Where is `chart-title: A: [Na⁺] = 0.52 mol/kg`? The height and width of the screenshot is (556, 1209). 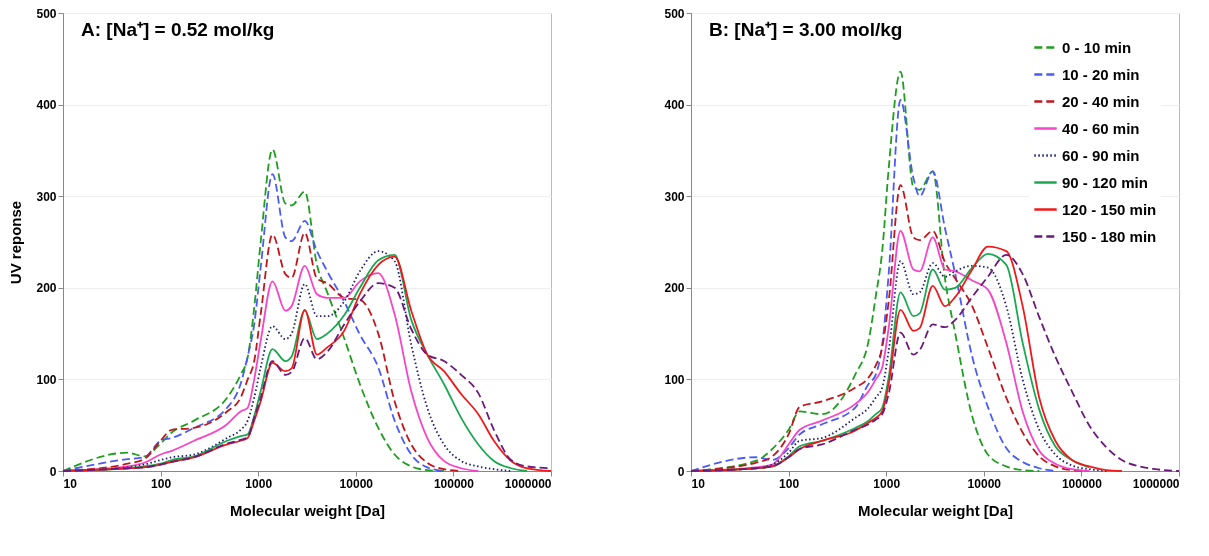 chart-title: A: [Na⁺] = 0.52 mol/kg is located at coordinates (178, 29).